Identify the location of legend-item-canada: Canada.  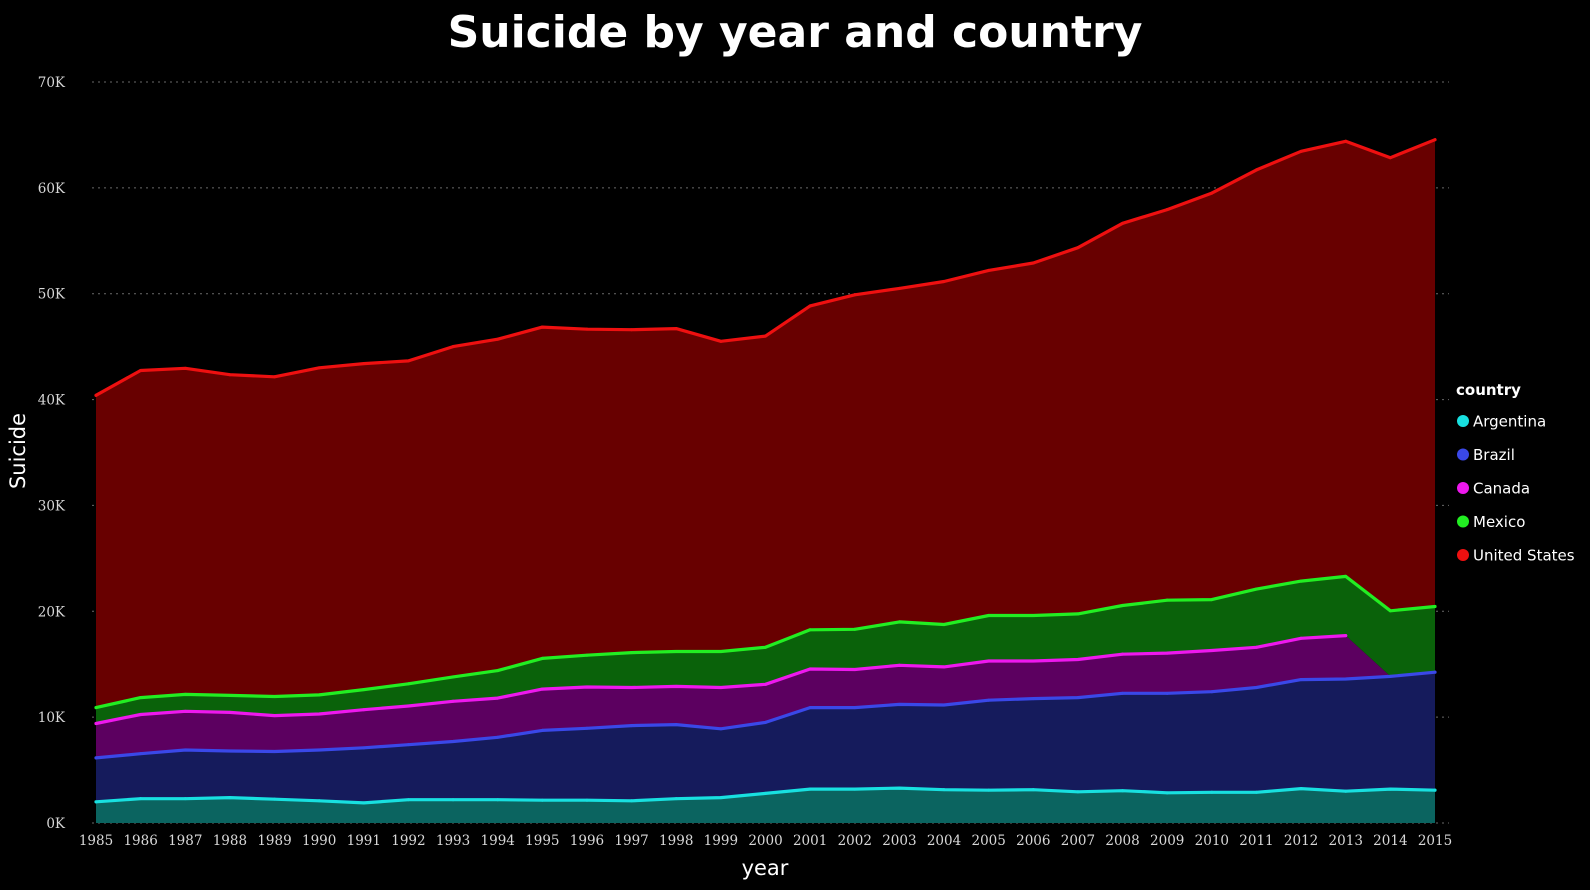
(1493, 489).